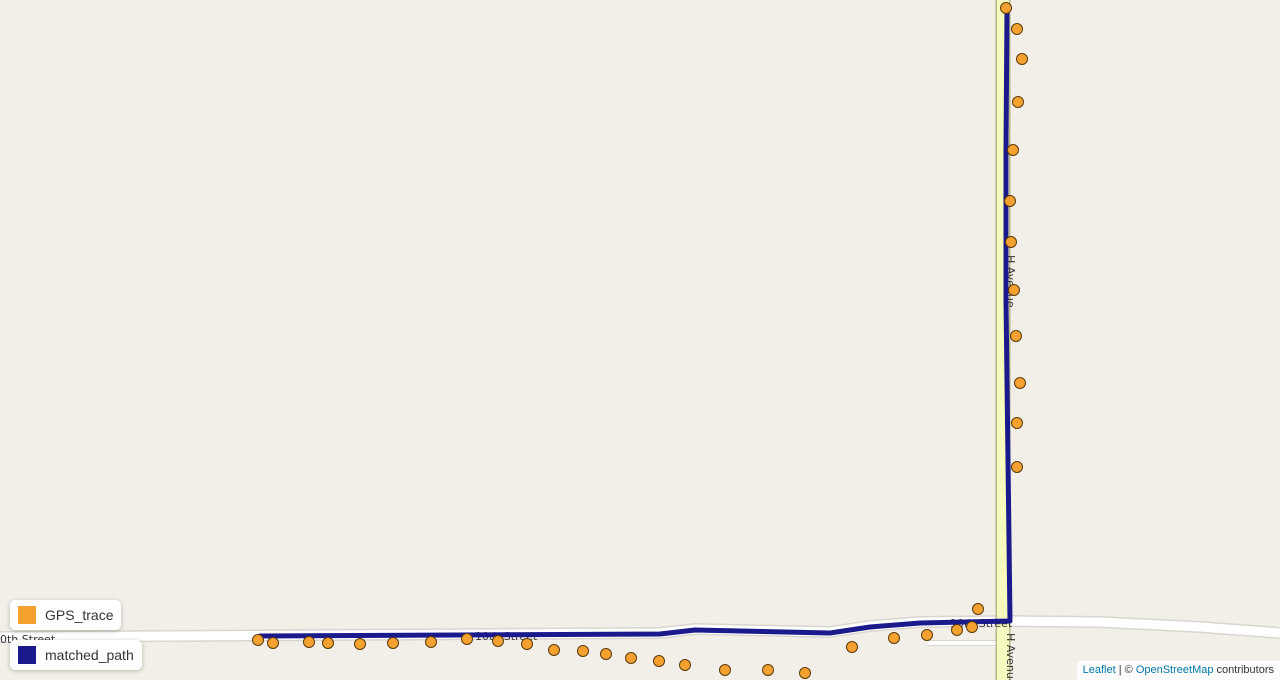 Image resolution: width=1280 pixels, height=680 pixels. What do you see at coordinates (1174, 670) in the screenshot?
I see `openstreetmap-link: OpenStreetMap` at bounding box center [1174, 670].